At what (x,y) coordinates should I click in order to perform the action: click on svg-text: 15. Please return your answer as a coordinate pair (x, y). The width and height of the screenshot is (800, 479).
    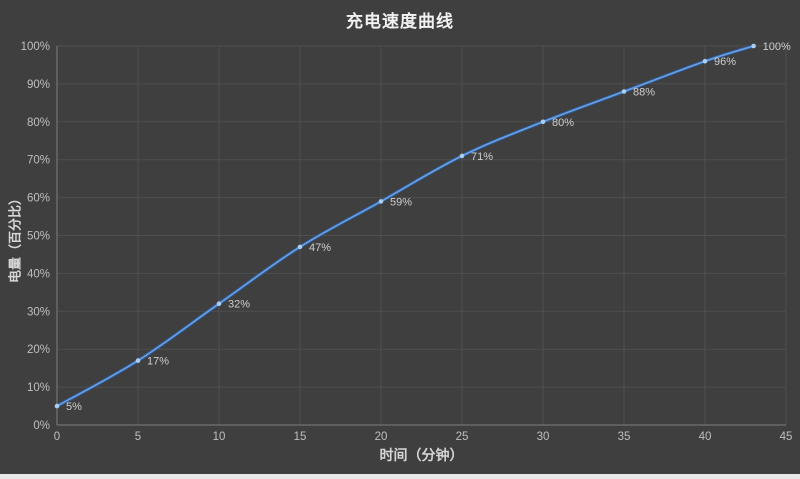
    Looking at the image, I should click on (300, 437).